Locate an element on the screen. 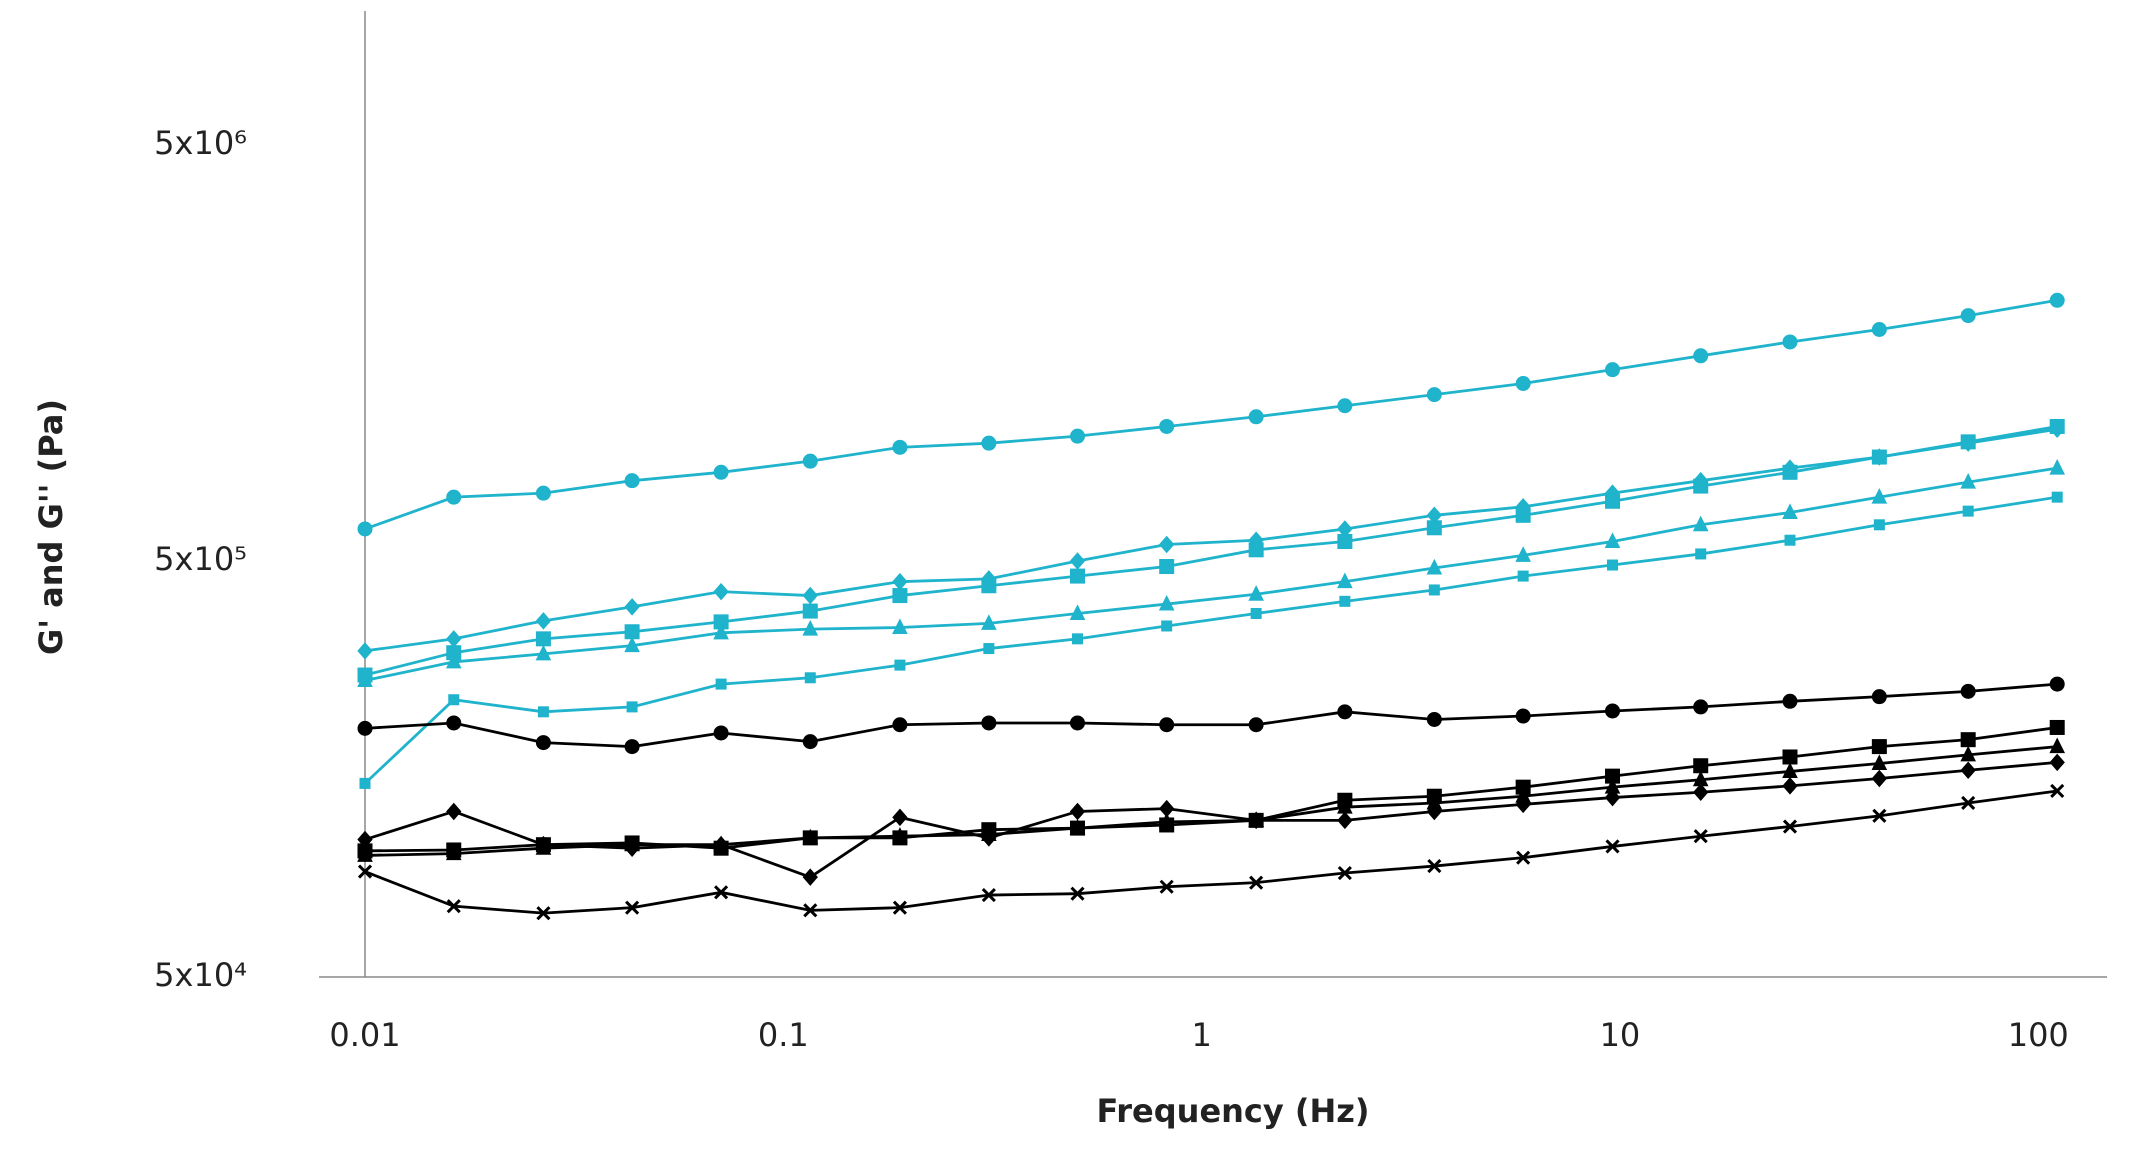  y-tick-label: 5x10⁵ is located at coordinates (200, 559).